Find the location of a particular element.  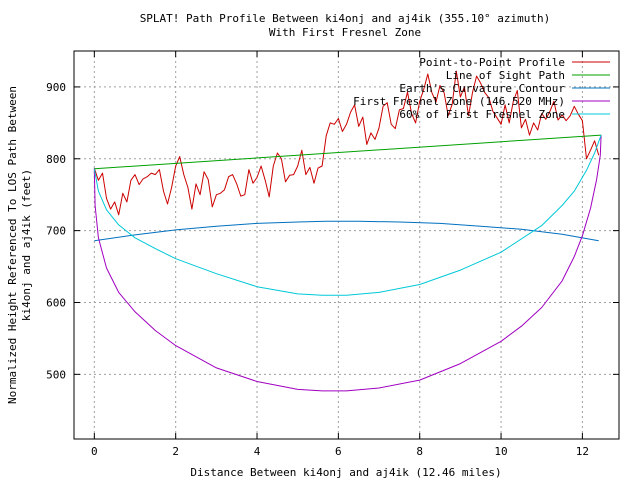

x-tick-label: 8 is located at coordinates (419, 451).